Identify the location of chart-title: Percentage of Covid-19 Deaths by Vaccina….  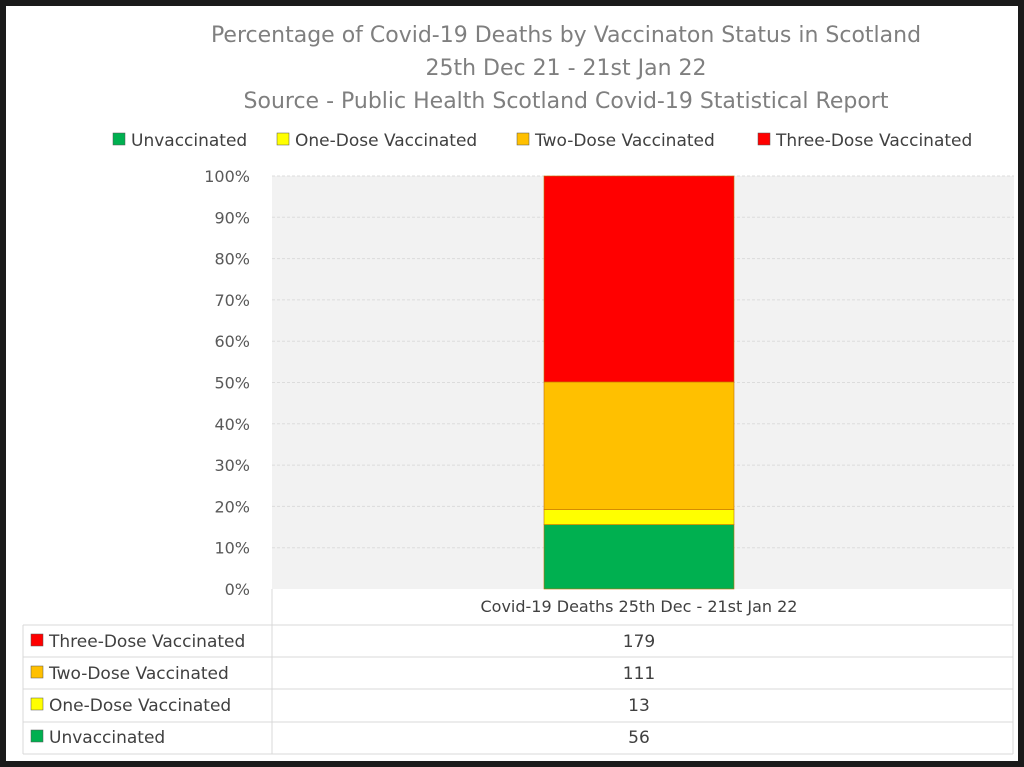
(566, 68).